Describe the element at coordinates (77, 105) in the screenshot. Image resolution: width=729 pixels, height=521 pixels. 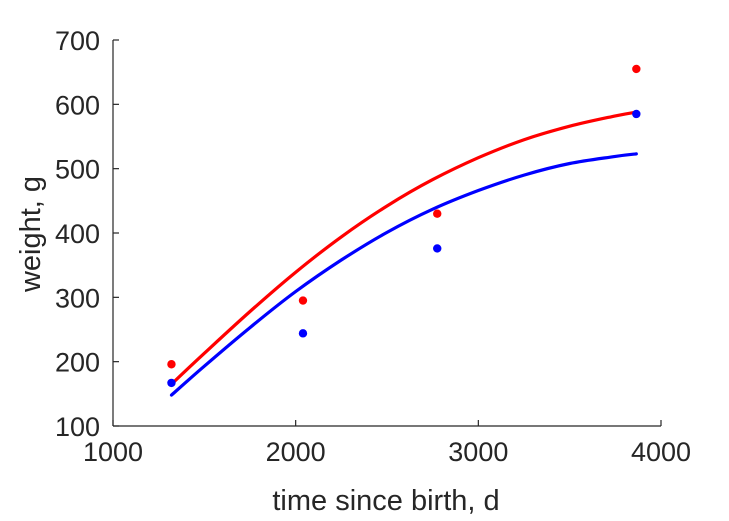
I see `y-tick-label: 600` at that location.